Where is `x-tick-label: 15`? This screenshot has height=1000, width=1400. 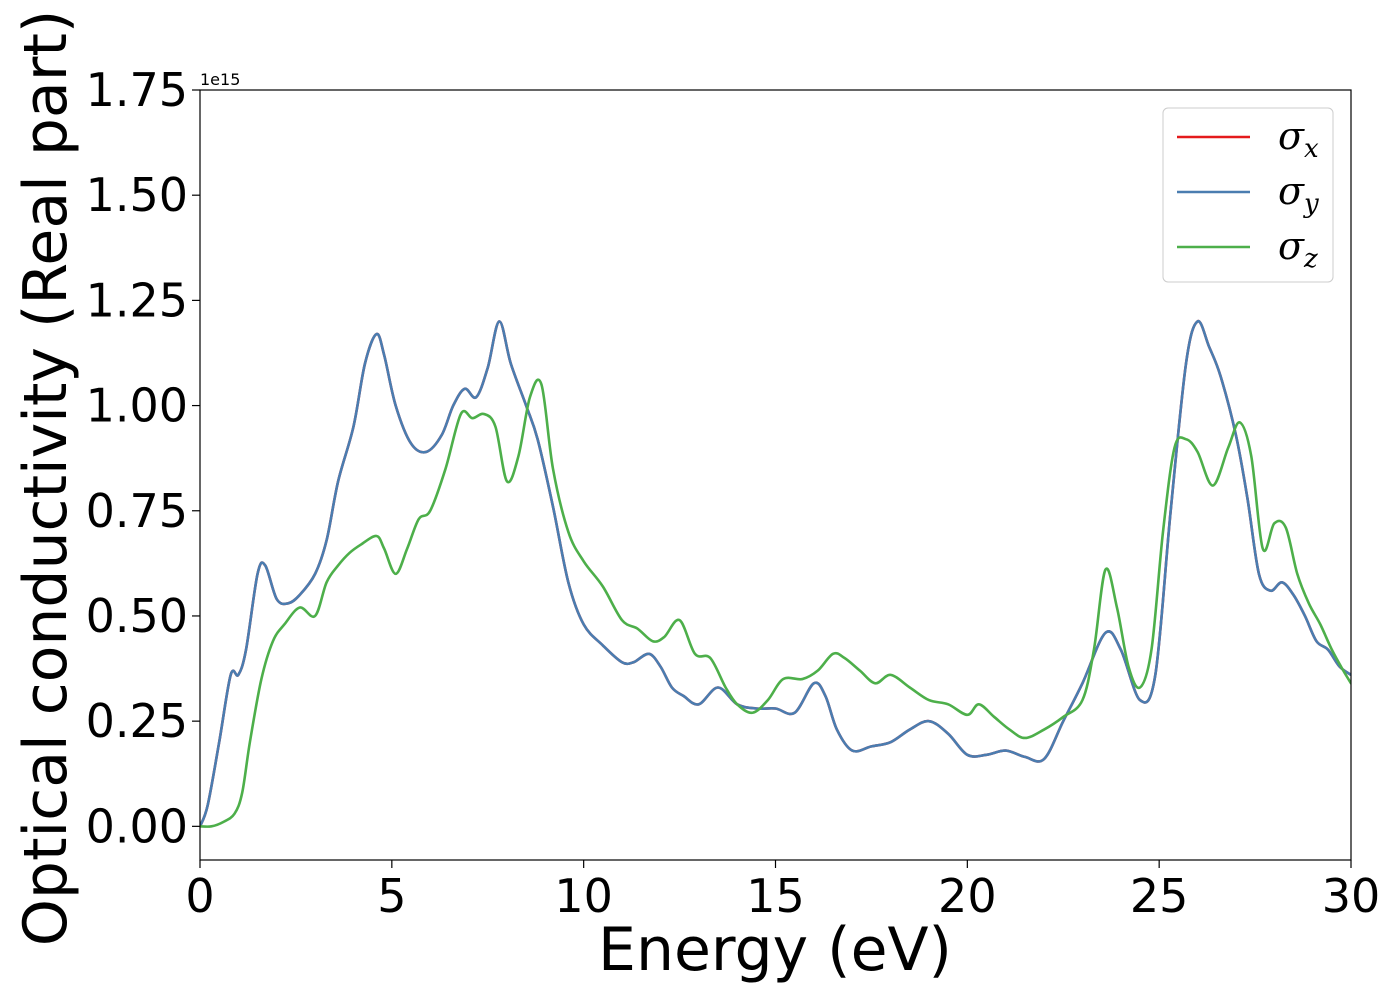
x-tick-label: 15 is located at coordinates (775, 896).